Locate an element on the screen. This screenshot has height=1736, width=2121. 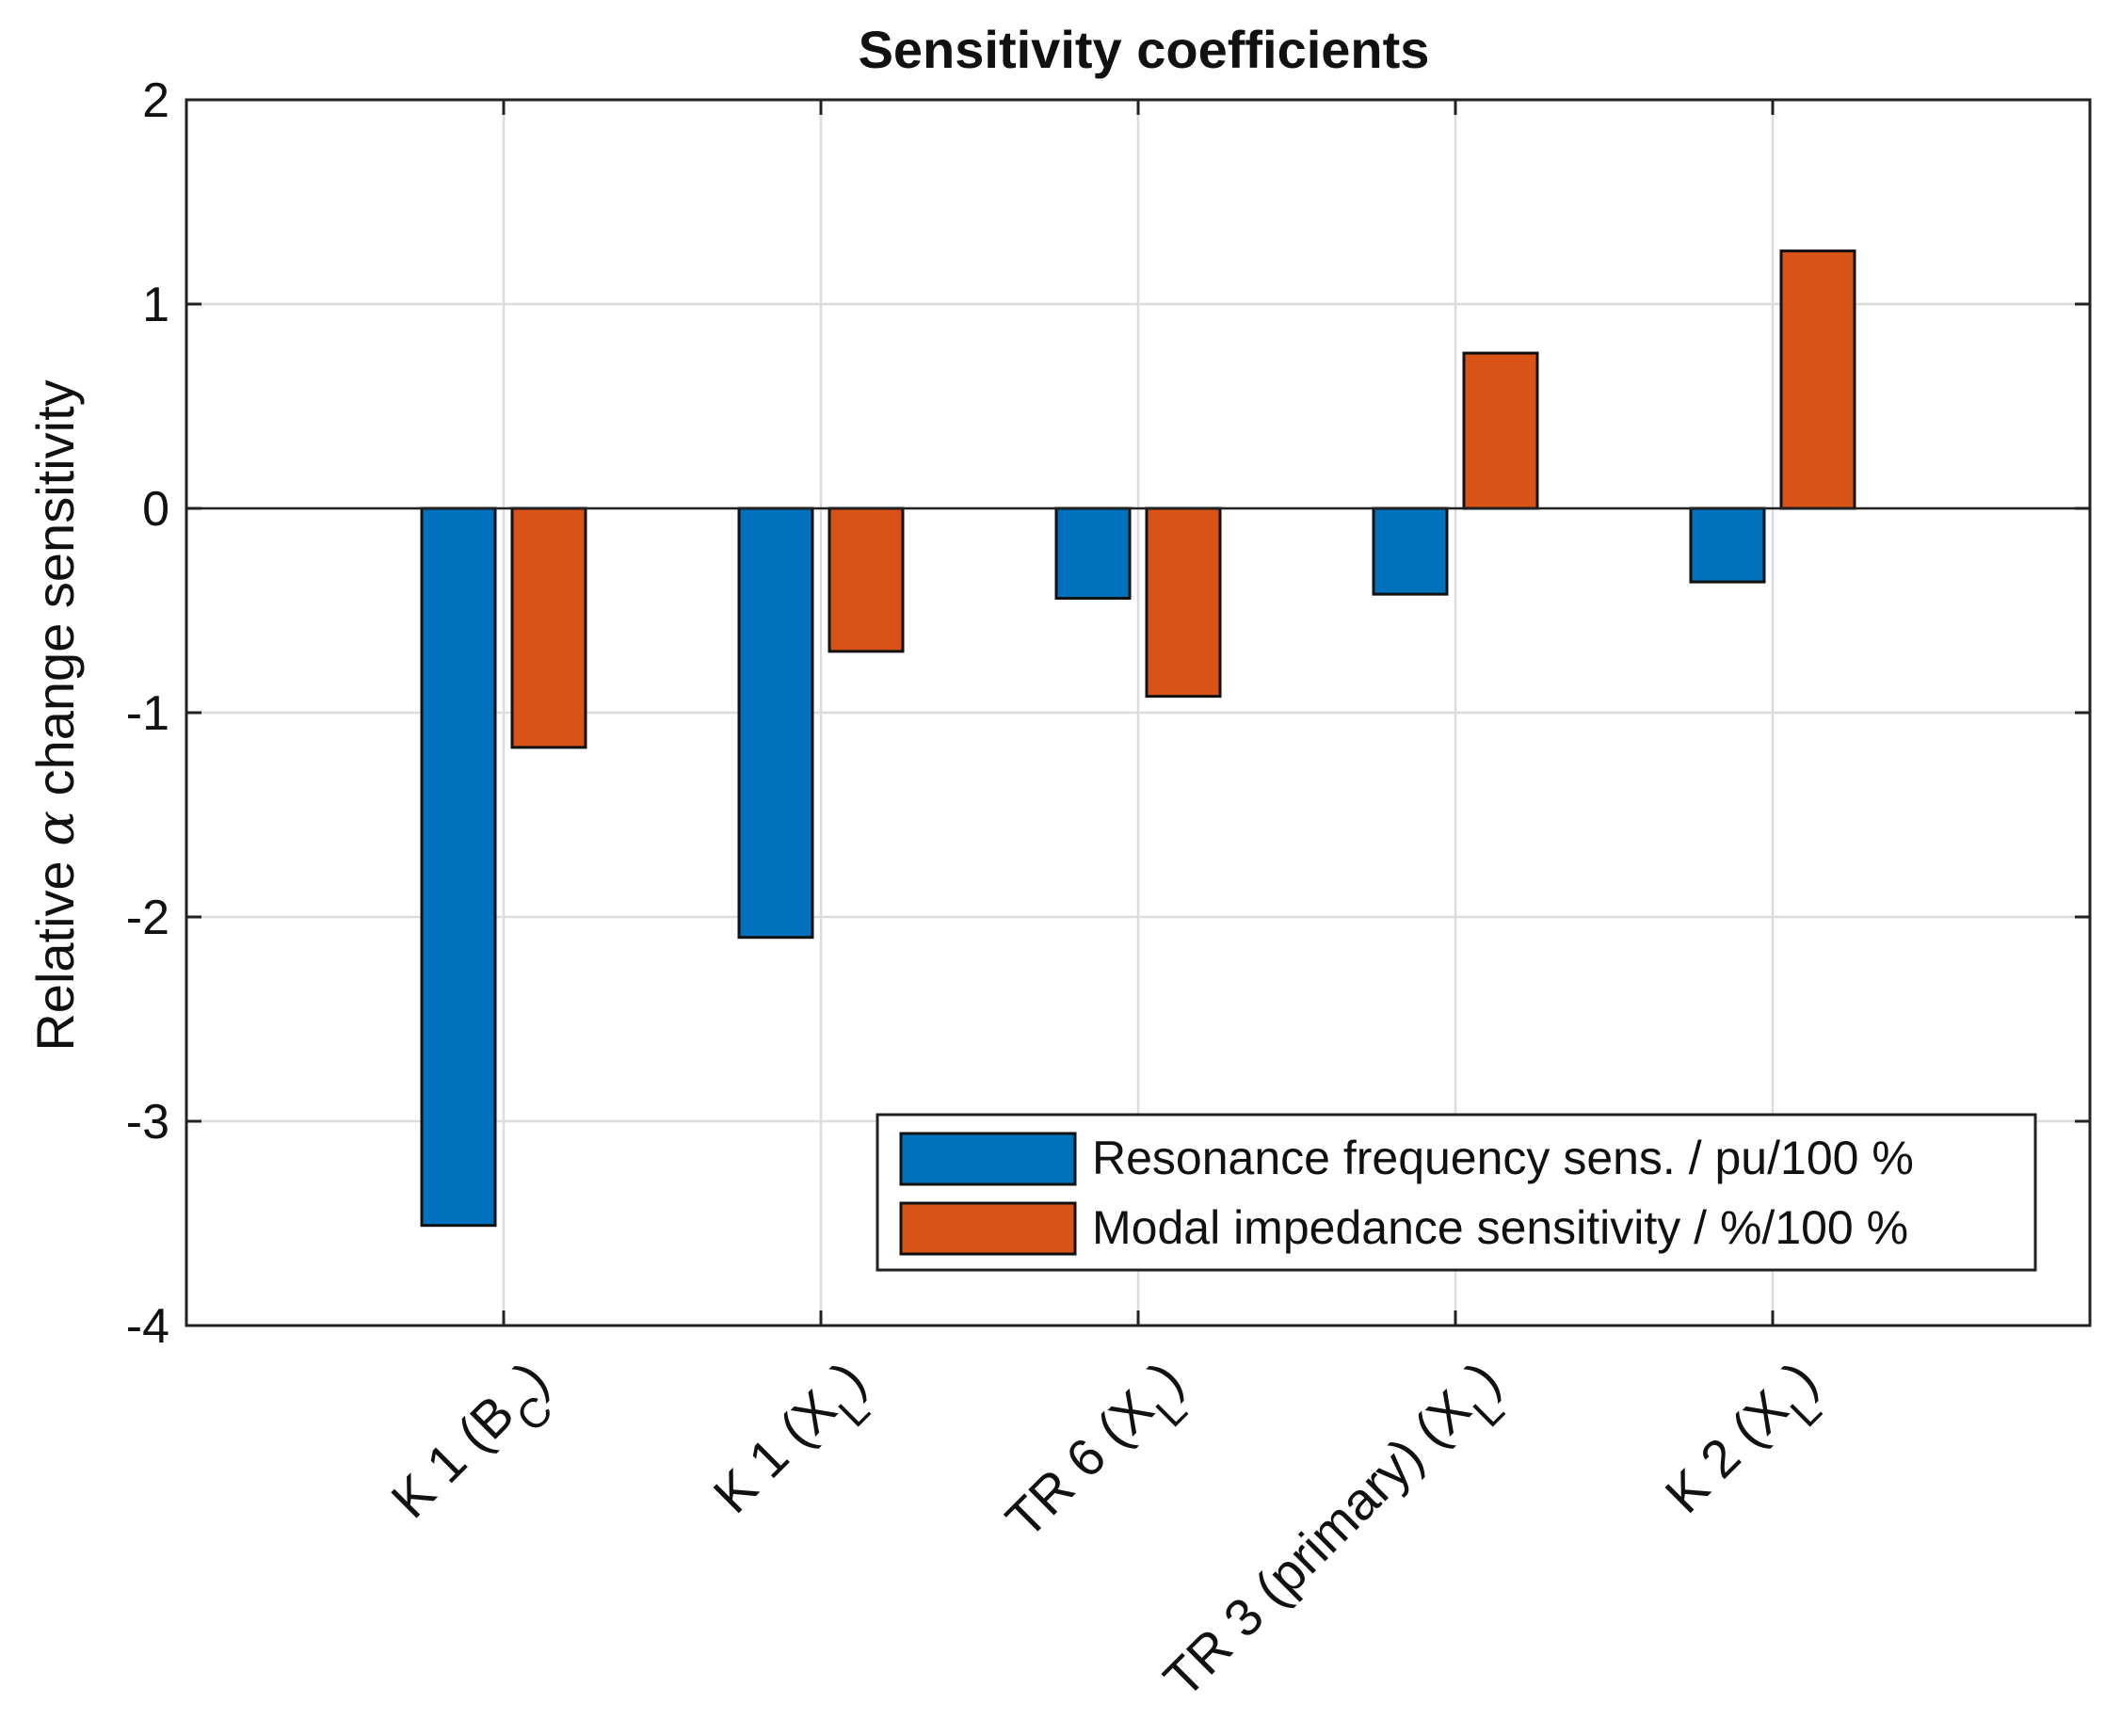
bar-s1-c3 is located at coordinates (1500, 431).